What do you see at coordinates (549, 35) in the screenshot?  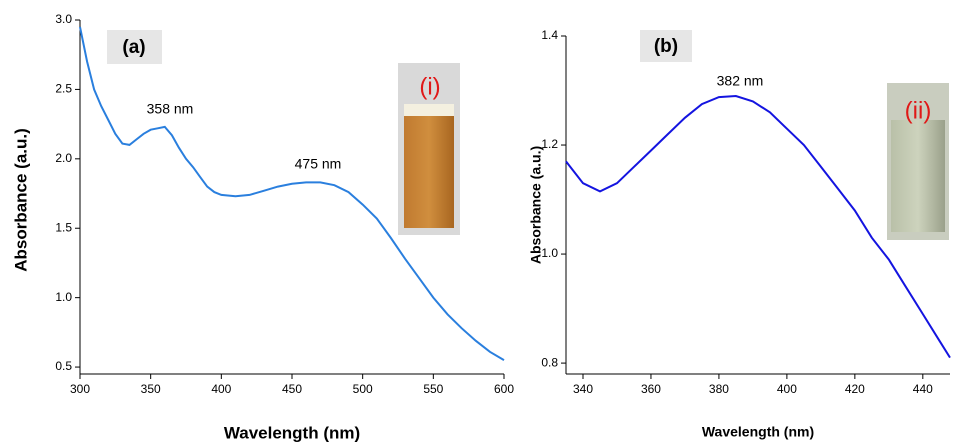 I see `y-tick-label: 1.4` at bounding box center [549, 35].